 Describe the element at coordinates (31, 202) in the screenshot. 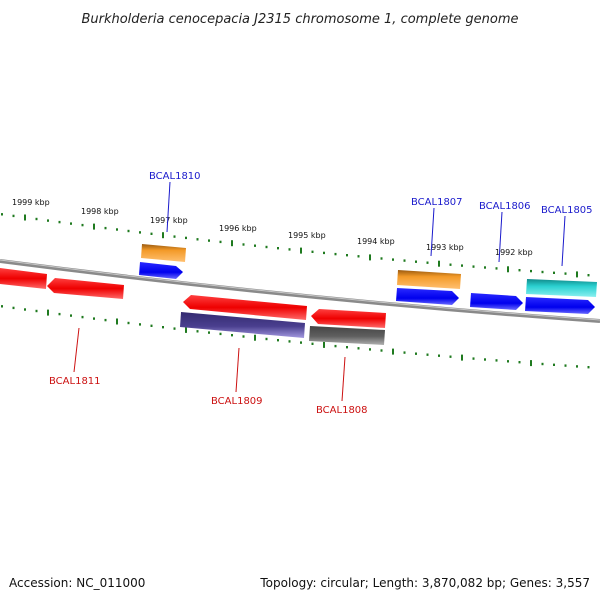

I see `scale-label-1999: 1999 kbp` at that location.